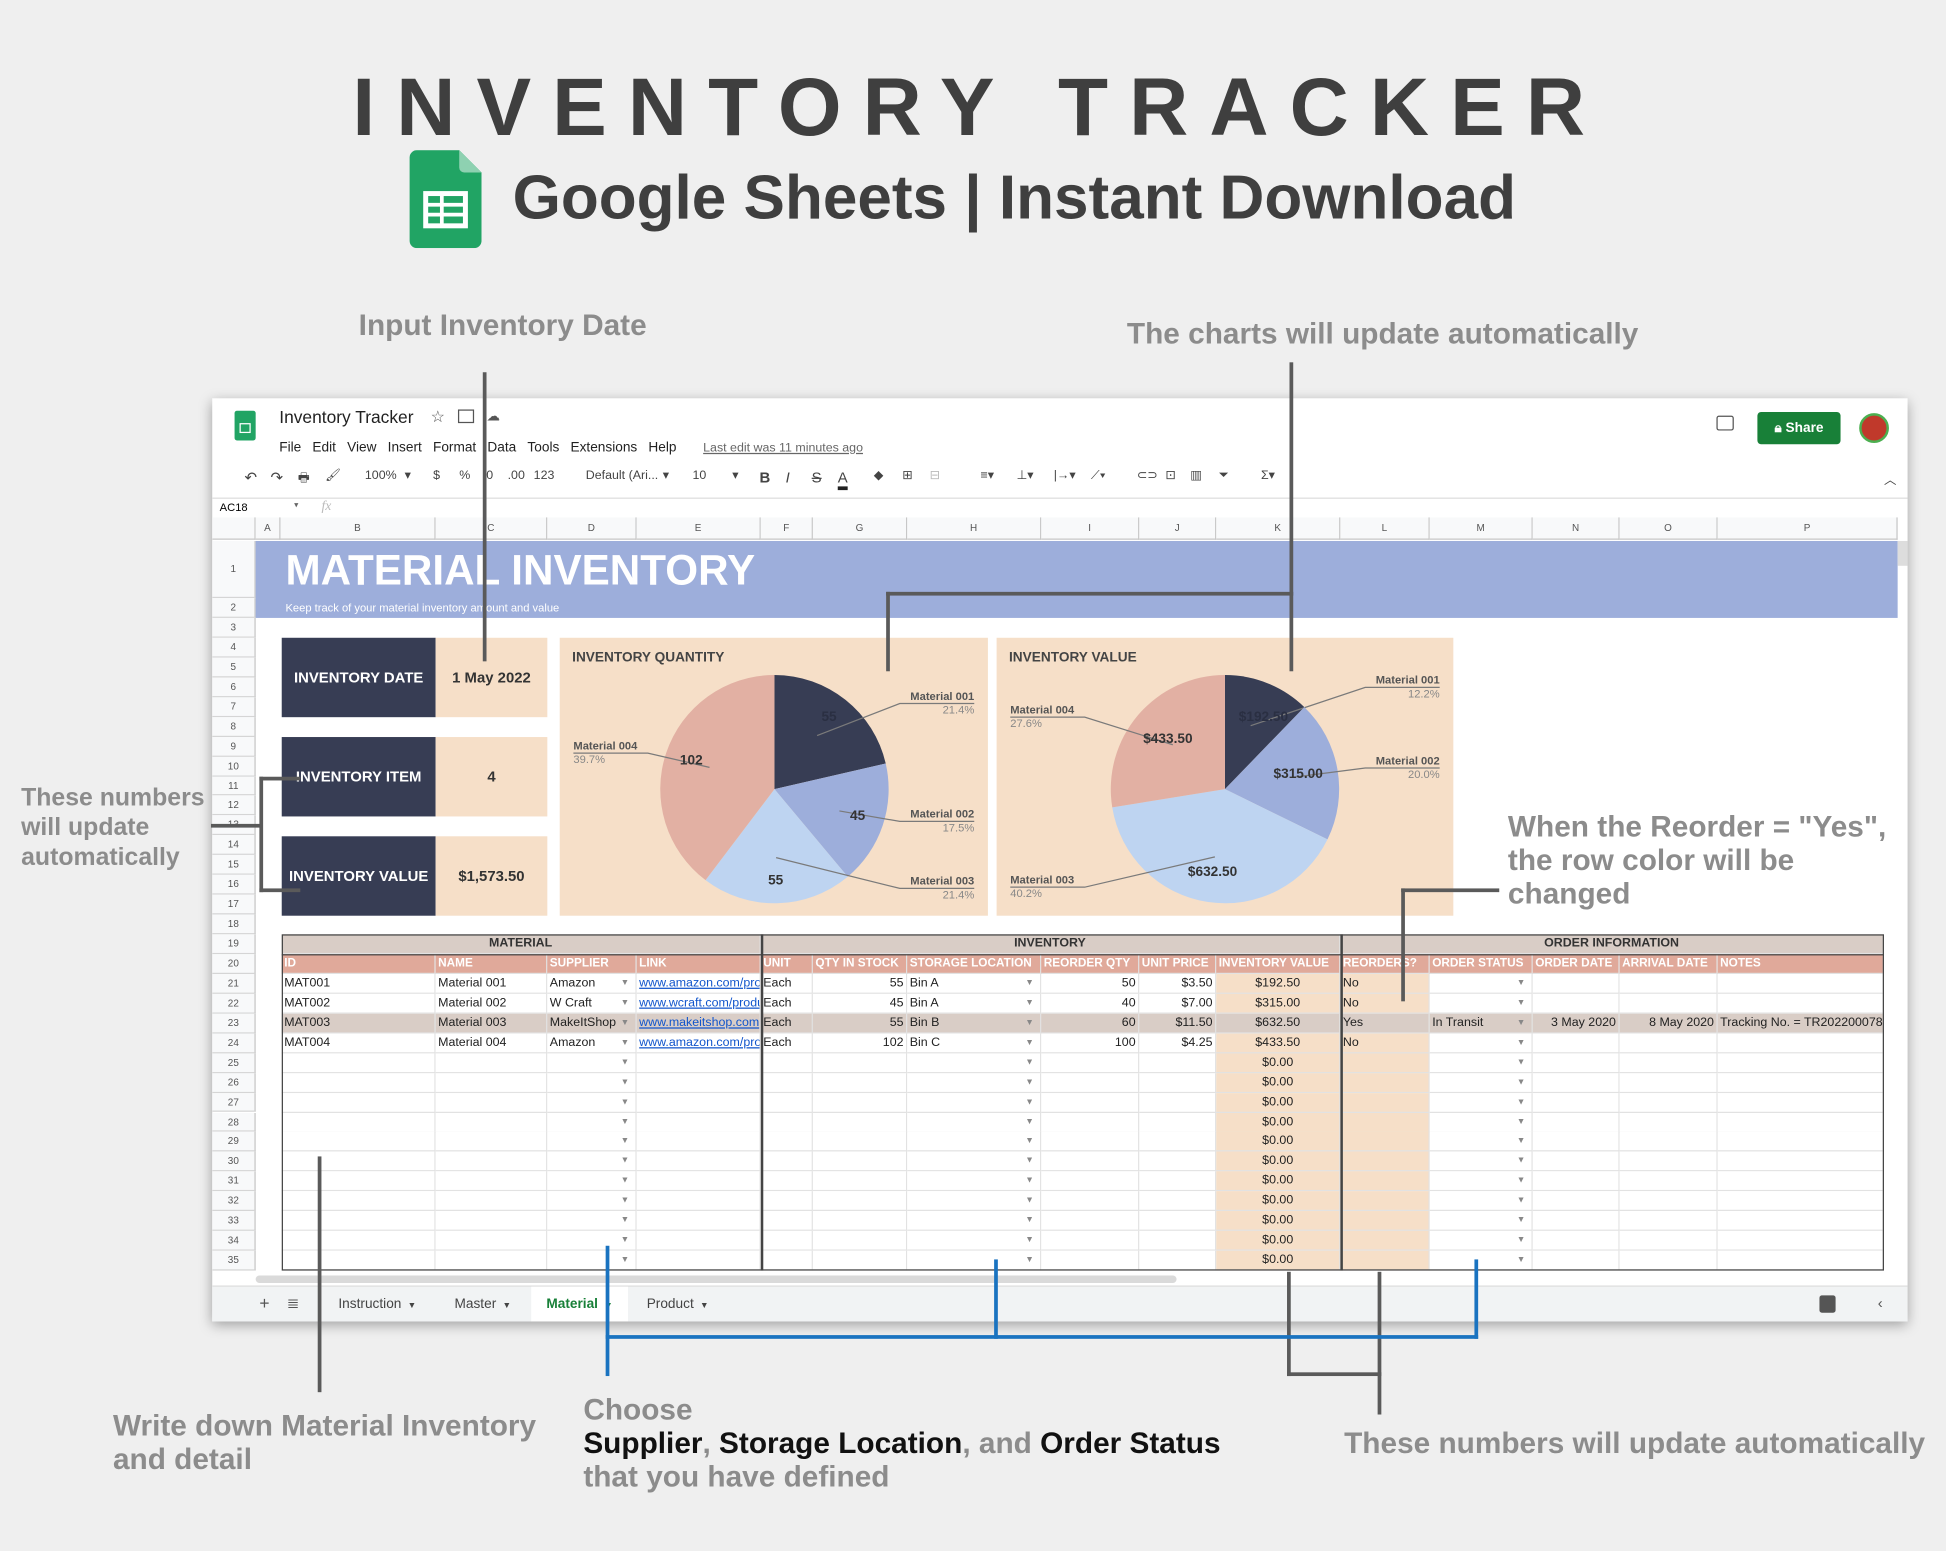  Describe the element at coordinates (502, 448) in the screenshot. I see `menu-data: Data` at that location.